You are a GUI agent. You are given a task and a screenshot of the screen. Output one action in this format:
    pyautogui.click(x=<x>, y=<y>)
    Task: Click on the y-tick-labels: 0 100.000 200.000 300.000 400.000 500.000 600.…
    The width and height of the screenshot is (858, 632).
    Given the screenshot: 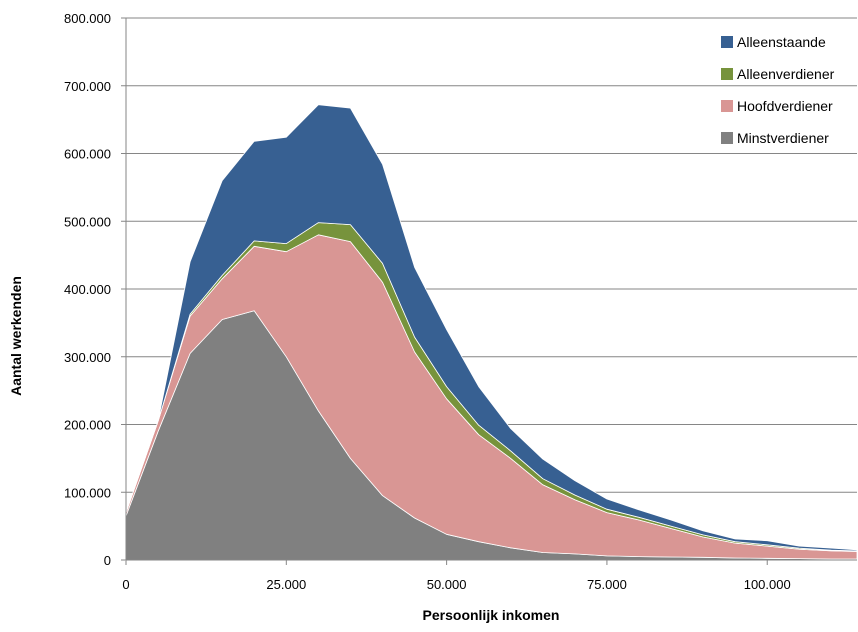 What is the action you would take?
    pyautogui.click(x=87, y=289)
    